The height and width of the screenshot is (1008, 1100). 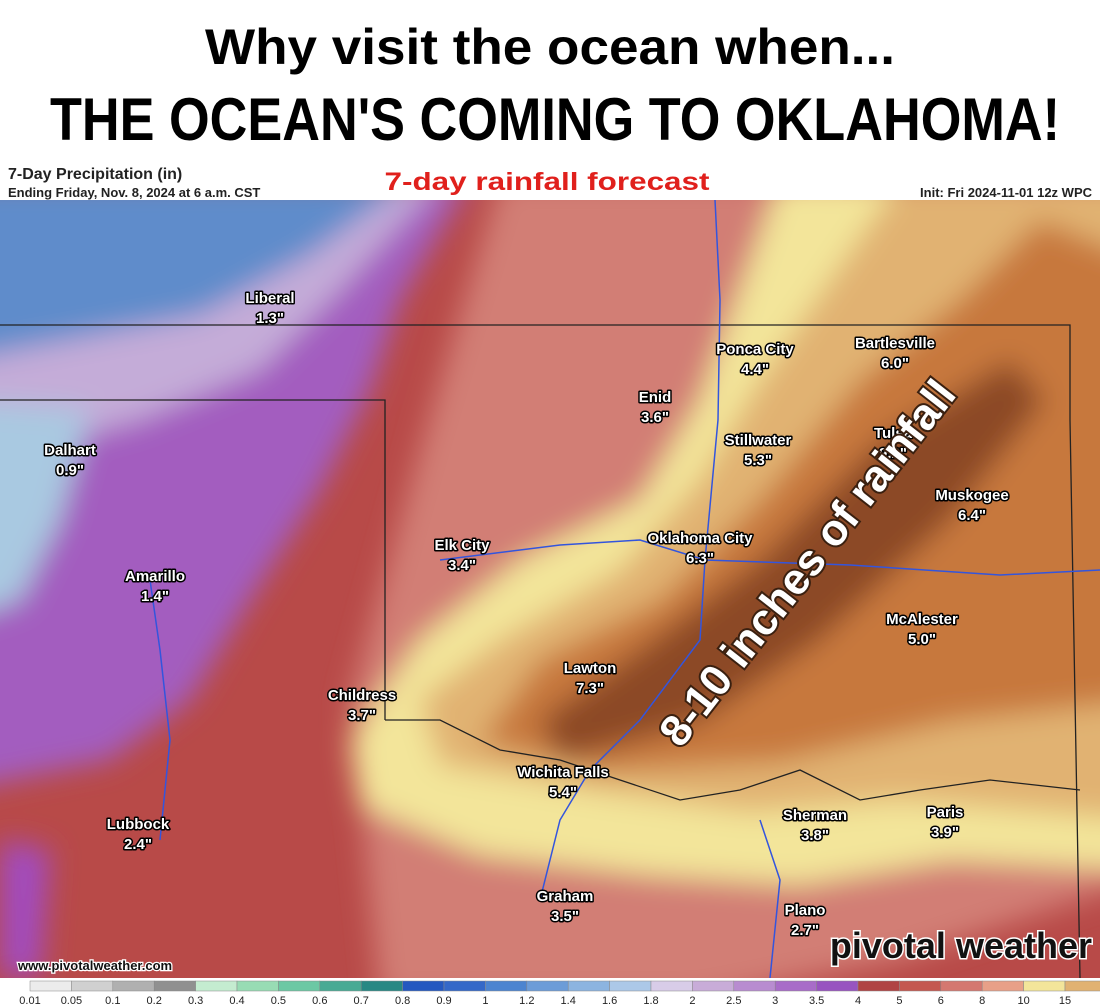 What do you see at coordinates (775, 1001) in the screenshot?
I see `legend-label: 3` at bounding box center [775, 1001].